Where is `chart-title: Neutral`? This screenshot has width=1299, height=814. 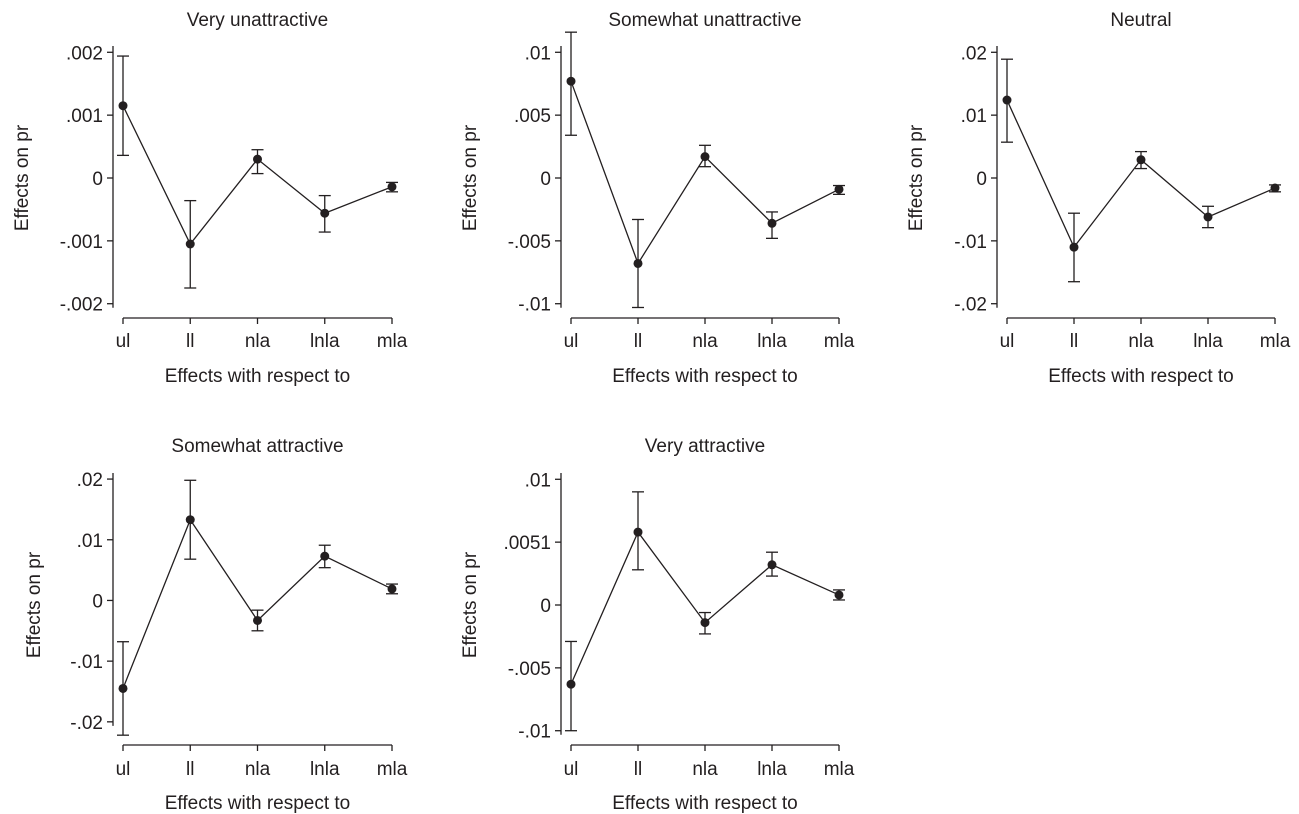
chart-title: Neutral is located at coordinates (1140, 20).